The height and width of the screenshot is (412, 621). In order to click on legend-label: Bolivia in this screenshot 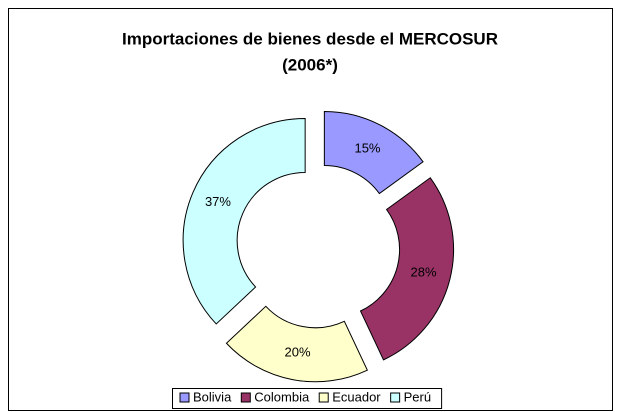, I will do `click(212, 396)`.